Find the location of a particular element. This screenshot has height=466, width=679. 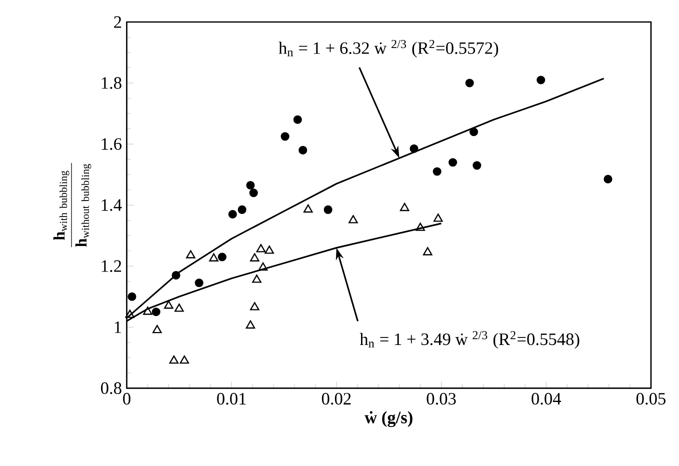

y-axis-title: $\dfrac{\mathbf{h}_{\mathrm{with\ bubbling}}}{\mathbf{h}_{\mathrm{without\ bubbling}}}$ is located at coordinates (72, 205).